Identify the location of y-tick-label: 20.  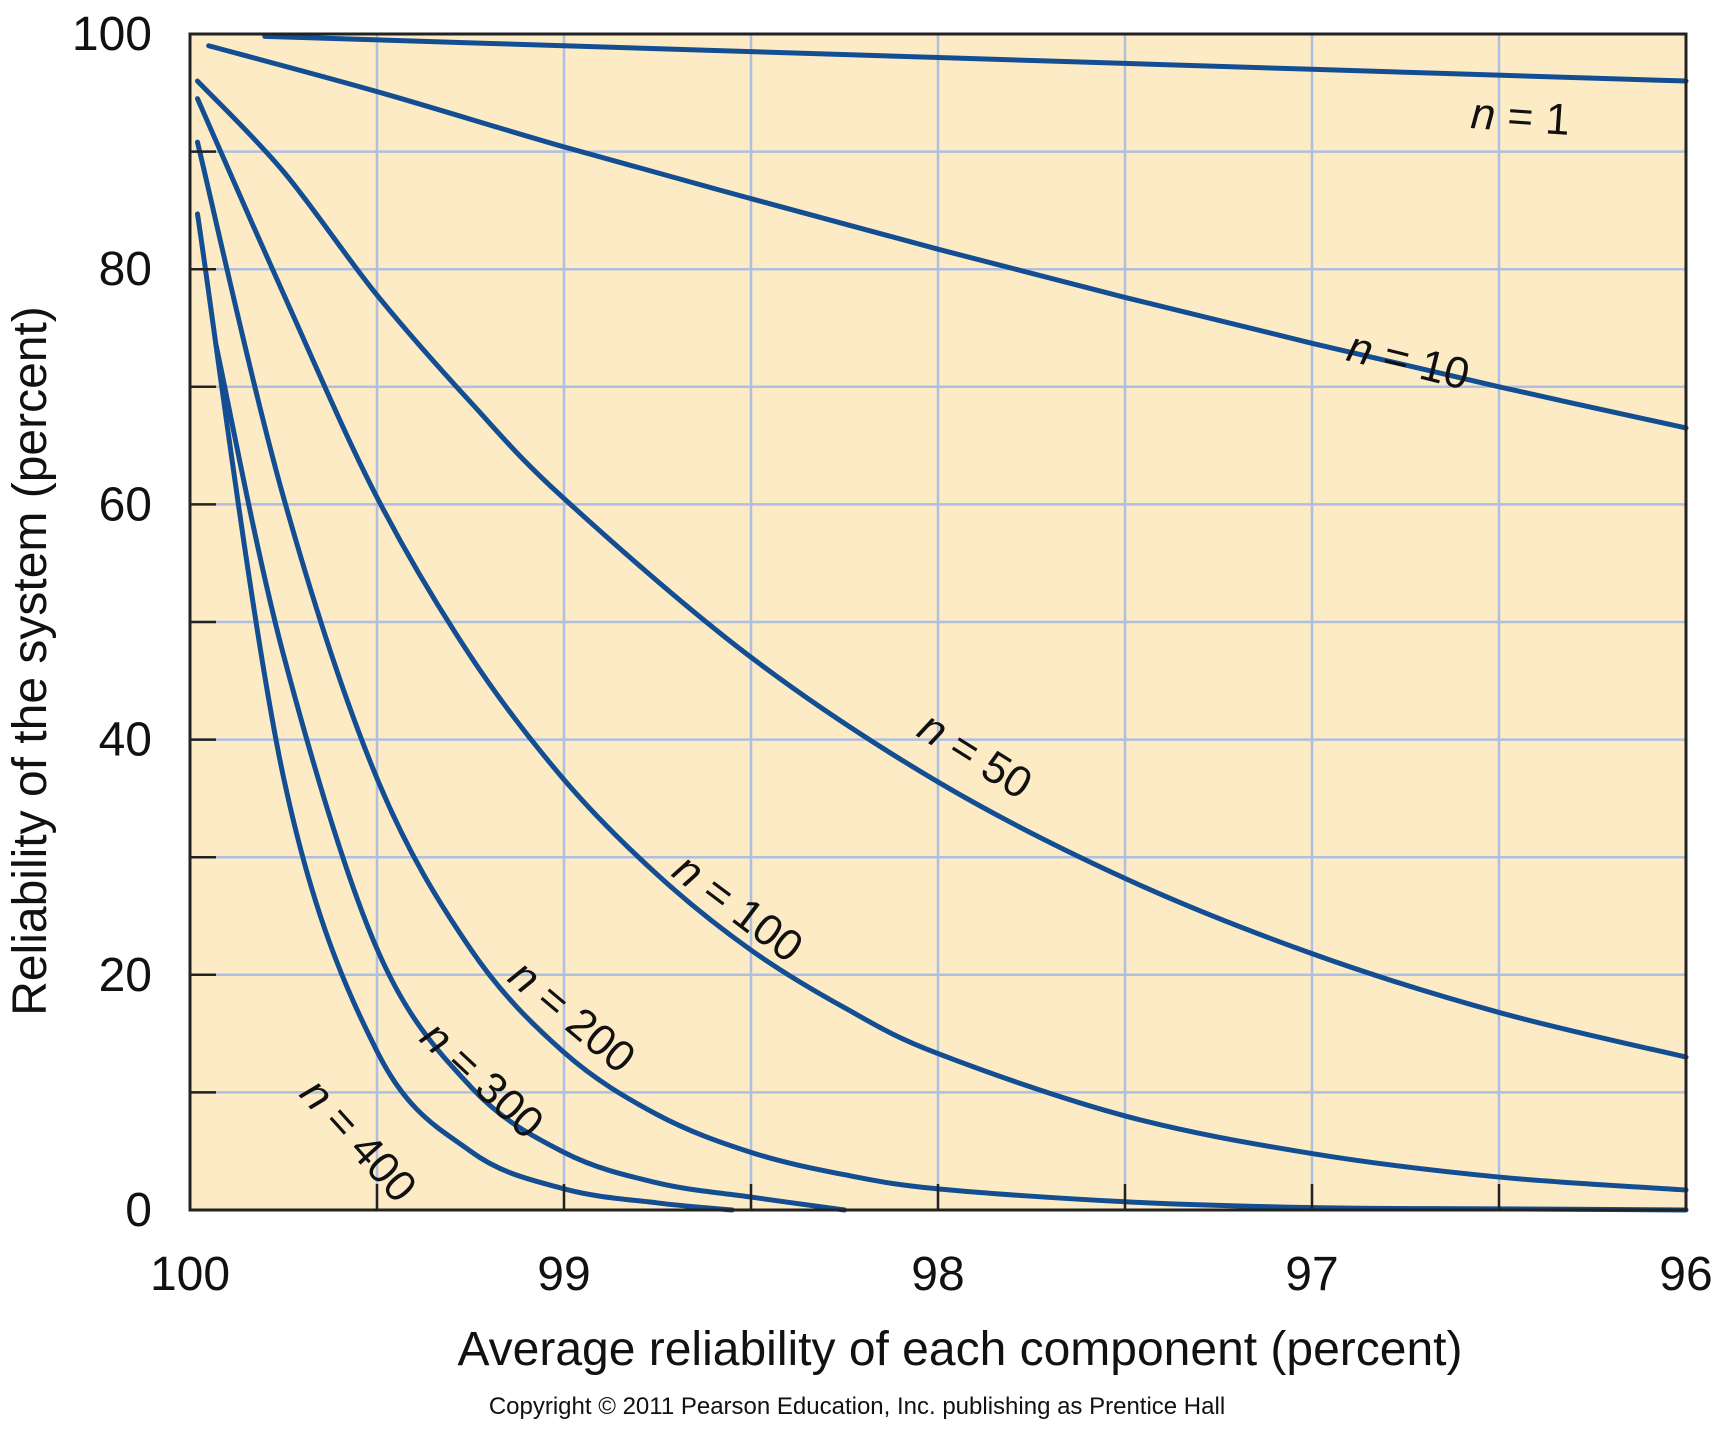
(125, 975).